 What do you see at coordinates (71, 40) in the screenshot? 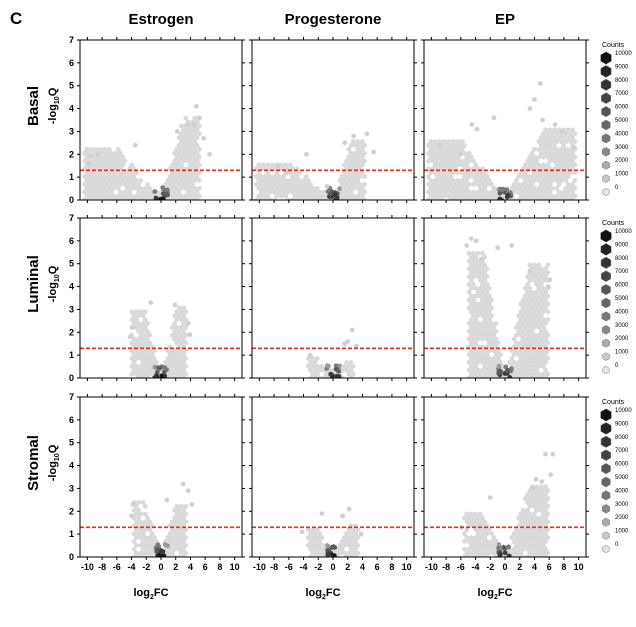
I see `y-tick-label: 7` at bounding box center [71, 40].